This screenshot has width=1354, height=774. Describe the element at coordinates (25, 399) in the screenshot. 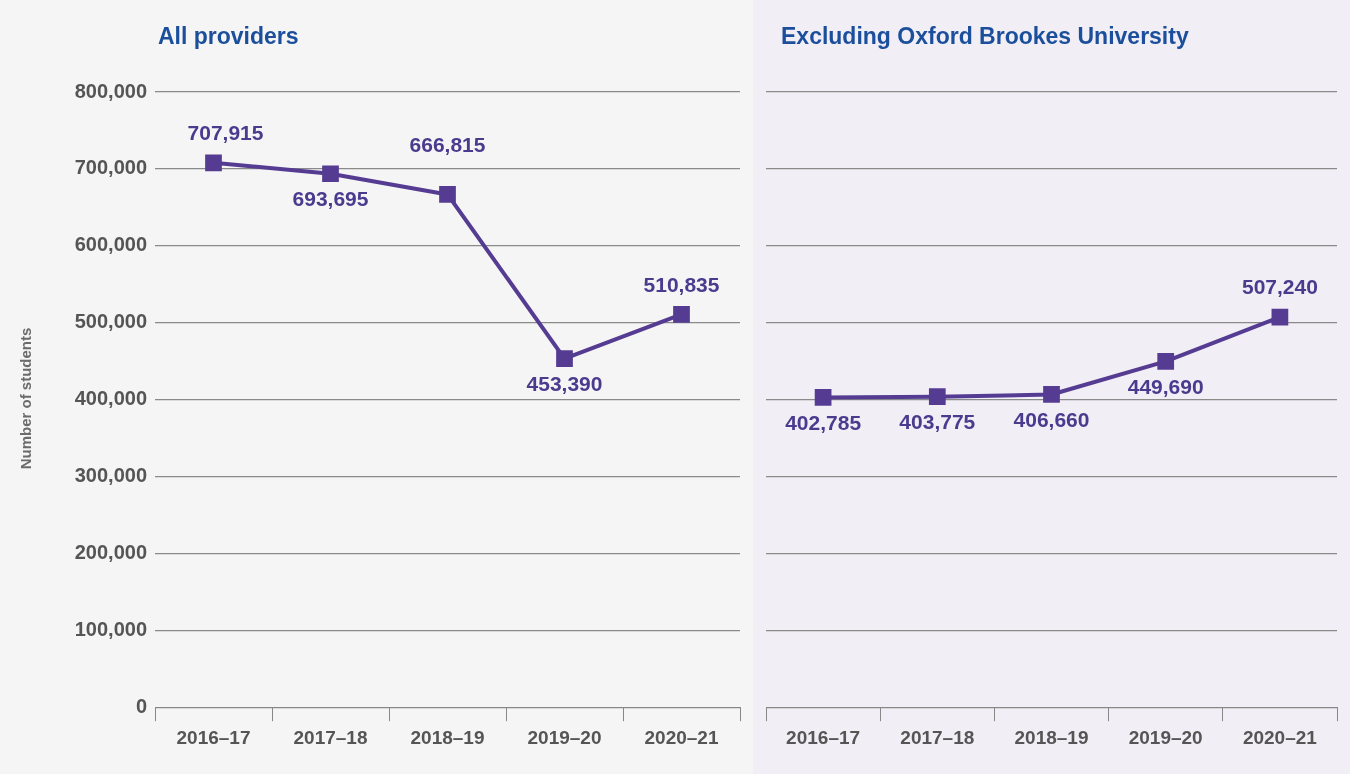

I see `y-axis-title: Number of students` at that location.